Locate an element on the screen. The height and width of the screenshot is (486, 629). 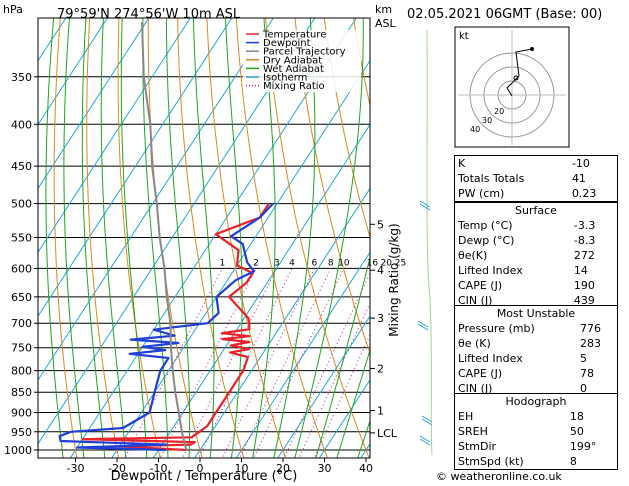
temp-label-20: 20 is located at coordinates (283, 468).